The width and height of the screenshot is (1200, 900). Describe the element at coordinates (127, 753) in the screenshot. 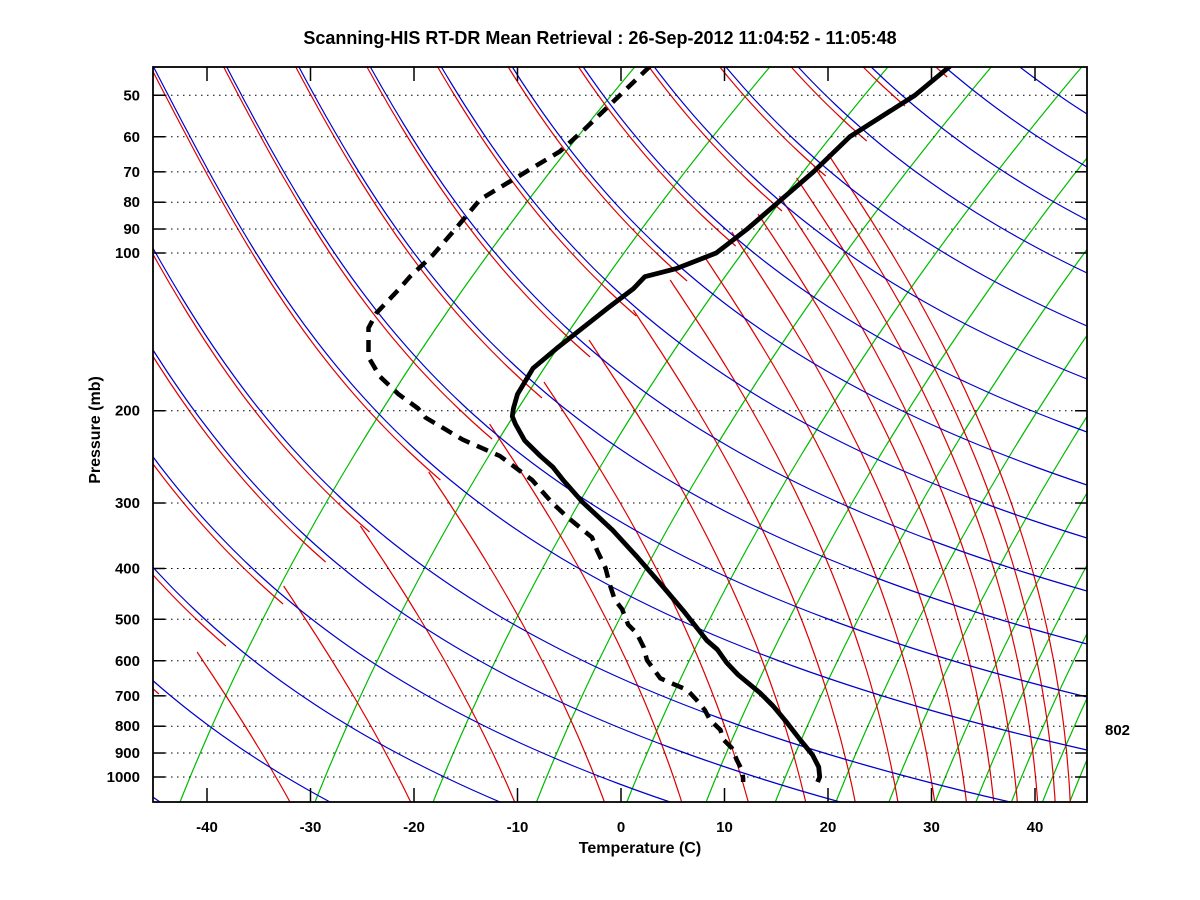

I see `y-tick-label: 900` at that location.